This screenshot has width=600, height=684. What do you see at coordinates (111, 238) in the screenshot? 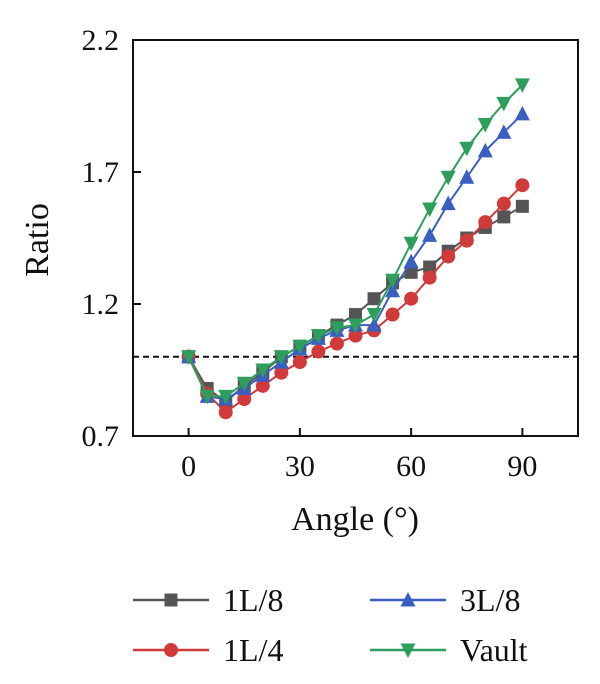
I see `y-axis: 0.7 1.2 1.7 2.2` at bounding box center [111, 238].